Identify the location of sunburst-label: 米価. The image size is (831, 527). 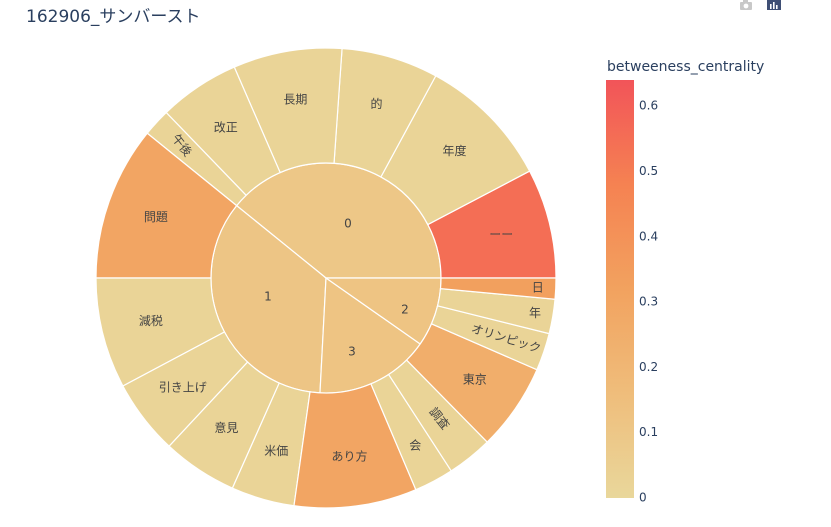
(276, 451).